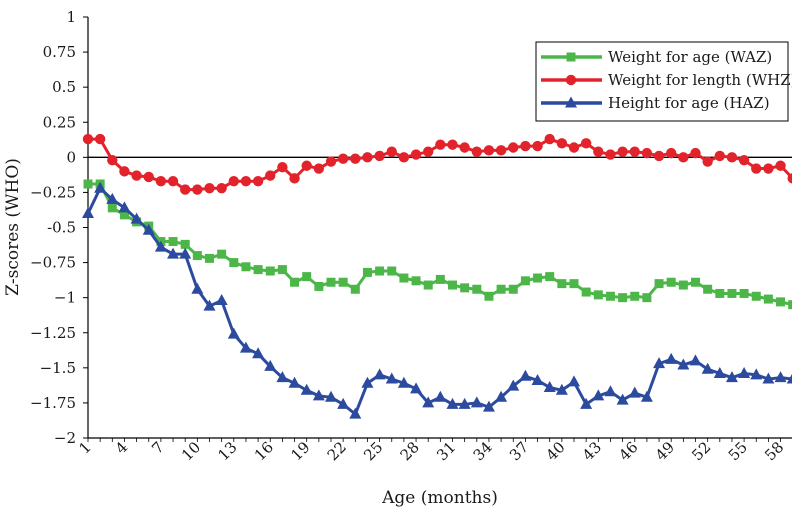  I want to click on x-tick-label: 40, so click(555, 451).